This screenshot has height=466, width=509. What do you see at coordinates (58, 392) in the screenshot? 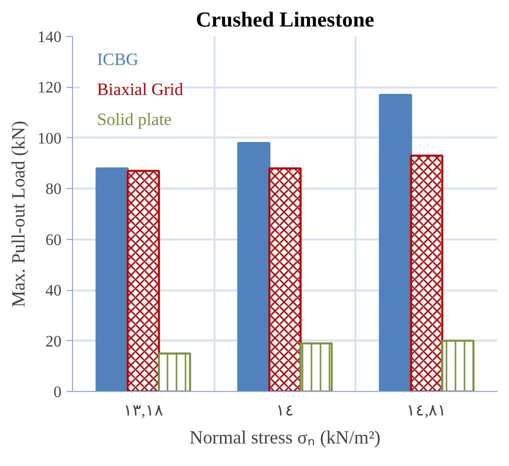
I see `y-tick-label: 0` at bounding box center [58, 392].